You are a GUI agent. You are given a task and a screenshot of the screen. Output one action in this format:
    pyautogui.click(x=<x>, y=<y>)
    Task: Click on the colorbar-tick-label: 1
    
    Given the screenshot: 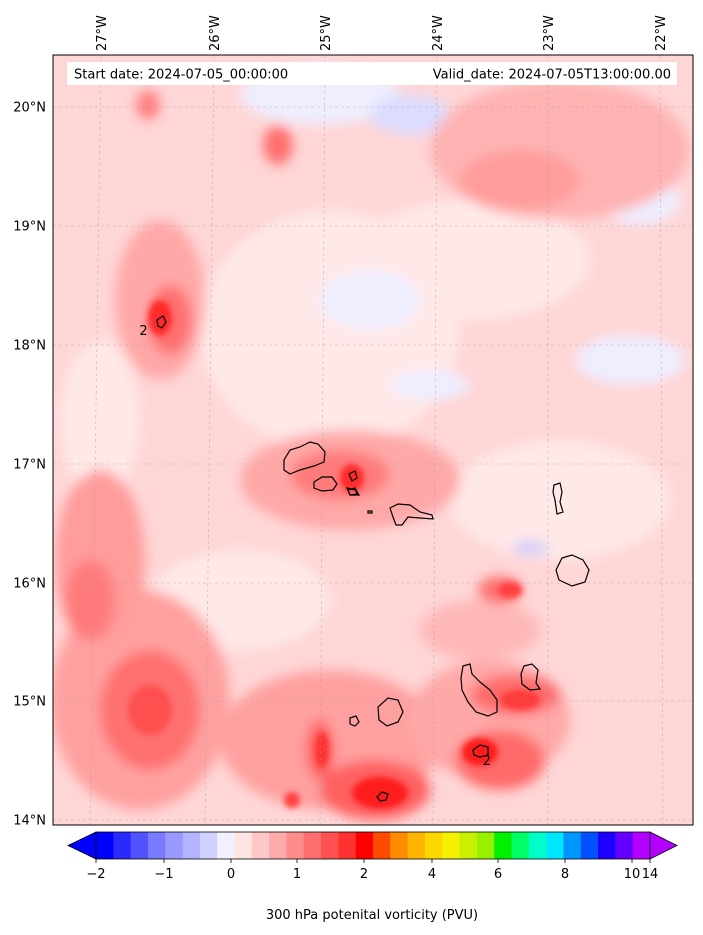 What is the action you would take?
    pyautogui.click(x=297, y=874)
    